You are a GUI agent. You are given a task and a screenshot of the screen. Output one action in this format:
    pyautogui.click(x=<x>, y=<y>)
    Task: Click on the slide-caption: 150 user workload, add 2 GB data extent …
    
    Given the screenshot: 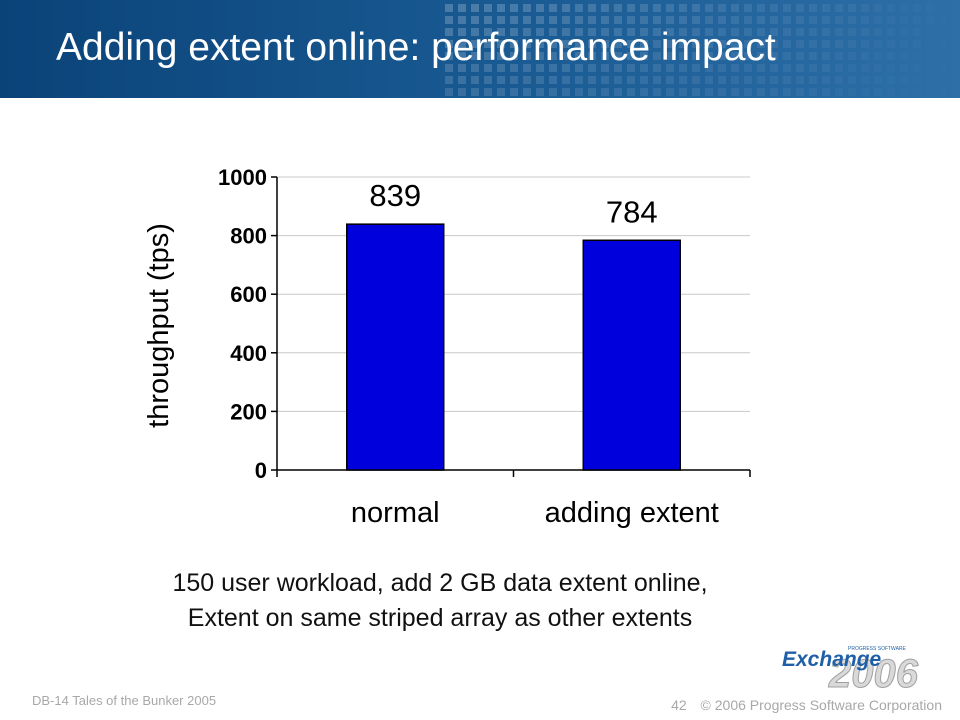 What is the action you would take?
    pyautogui.click(x=440, y=601)
    